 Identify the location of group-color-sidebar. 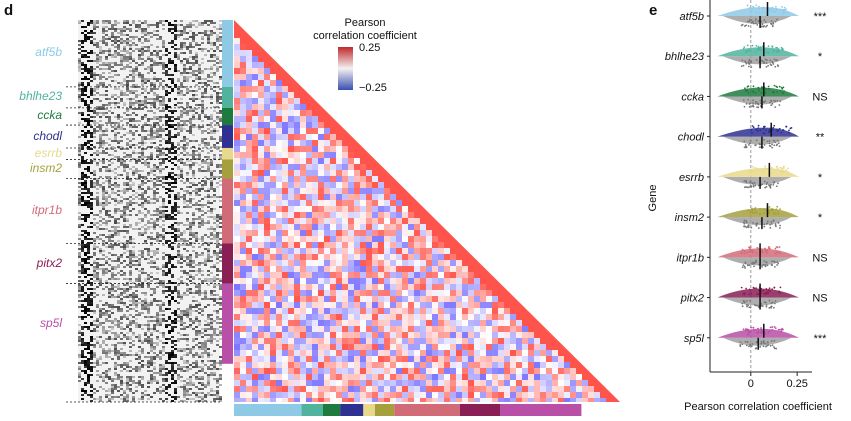
(227, 192).